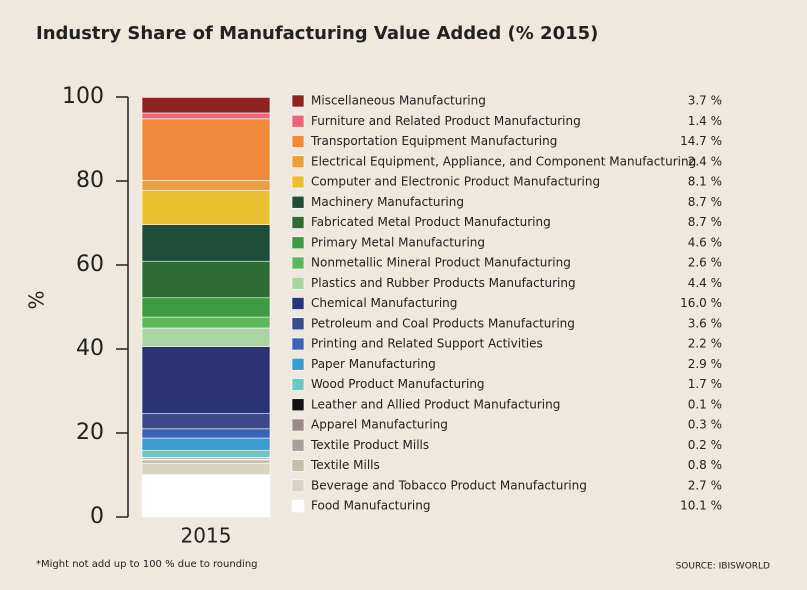 The image size is (807, 590). I want to click on legend-label: Food Manufacturing, so click(370, 506).